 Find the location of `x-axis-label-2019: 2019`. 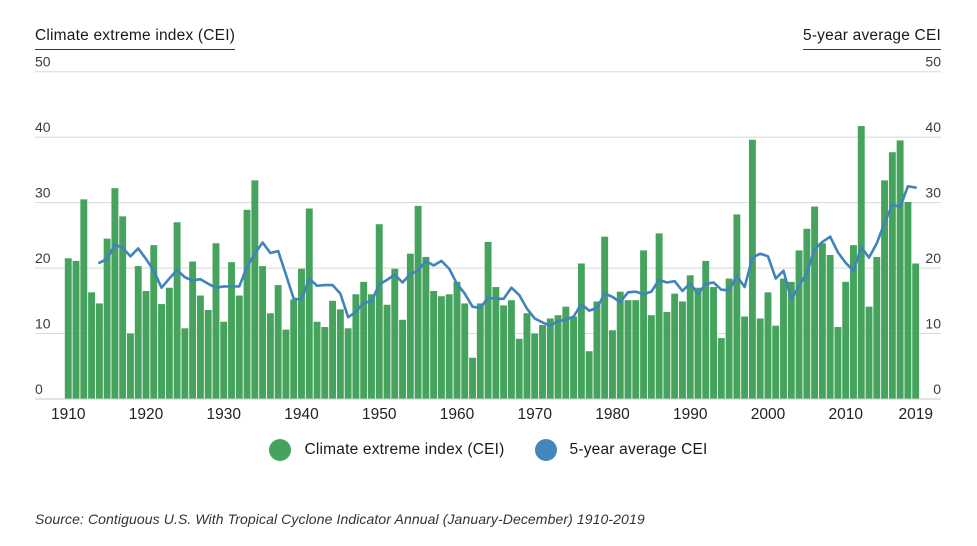

x-axis-label-2019: 2019 is located at coordinates (915, 414).